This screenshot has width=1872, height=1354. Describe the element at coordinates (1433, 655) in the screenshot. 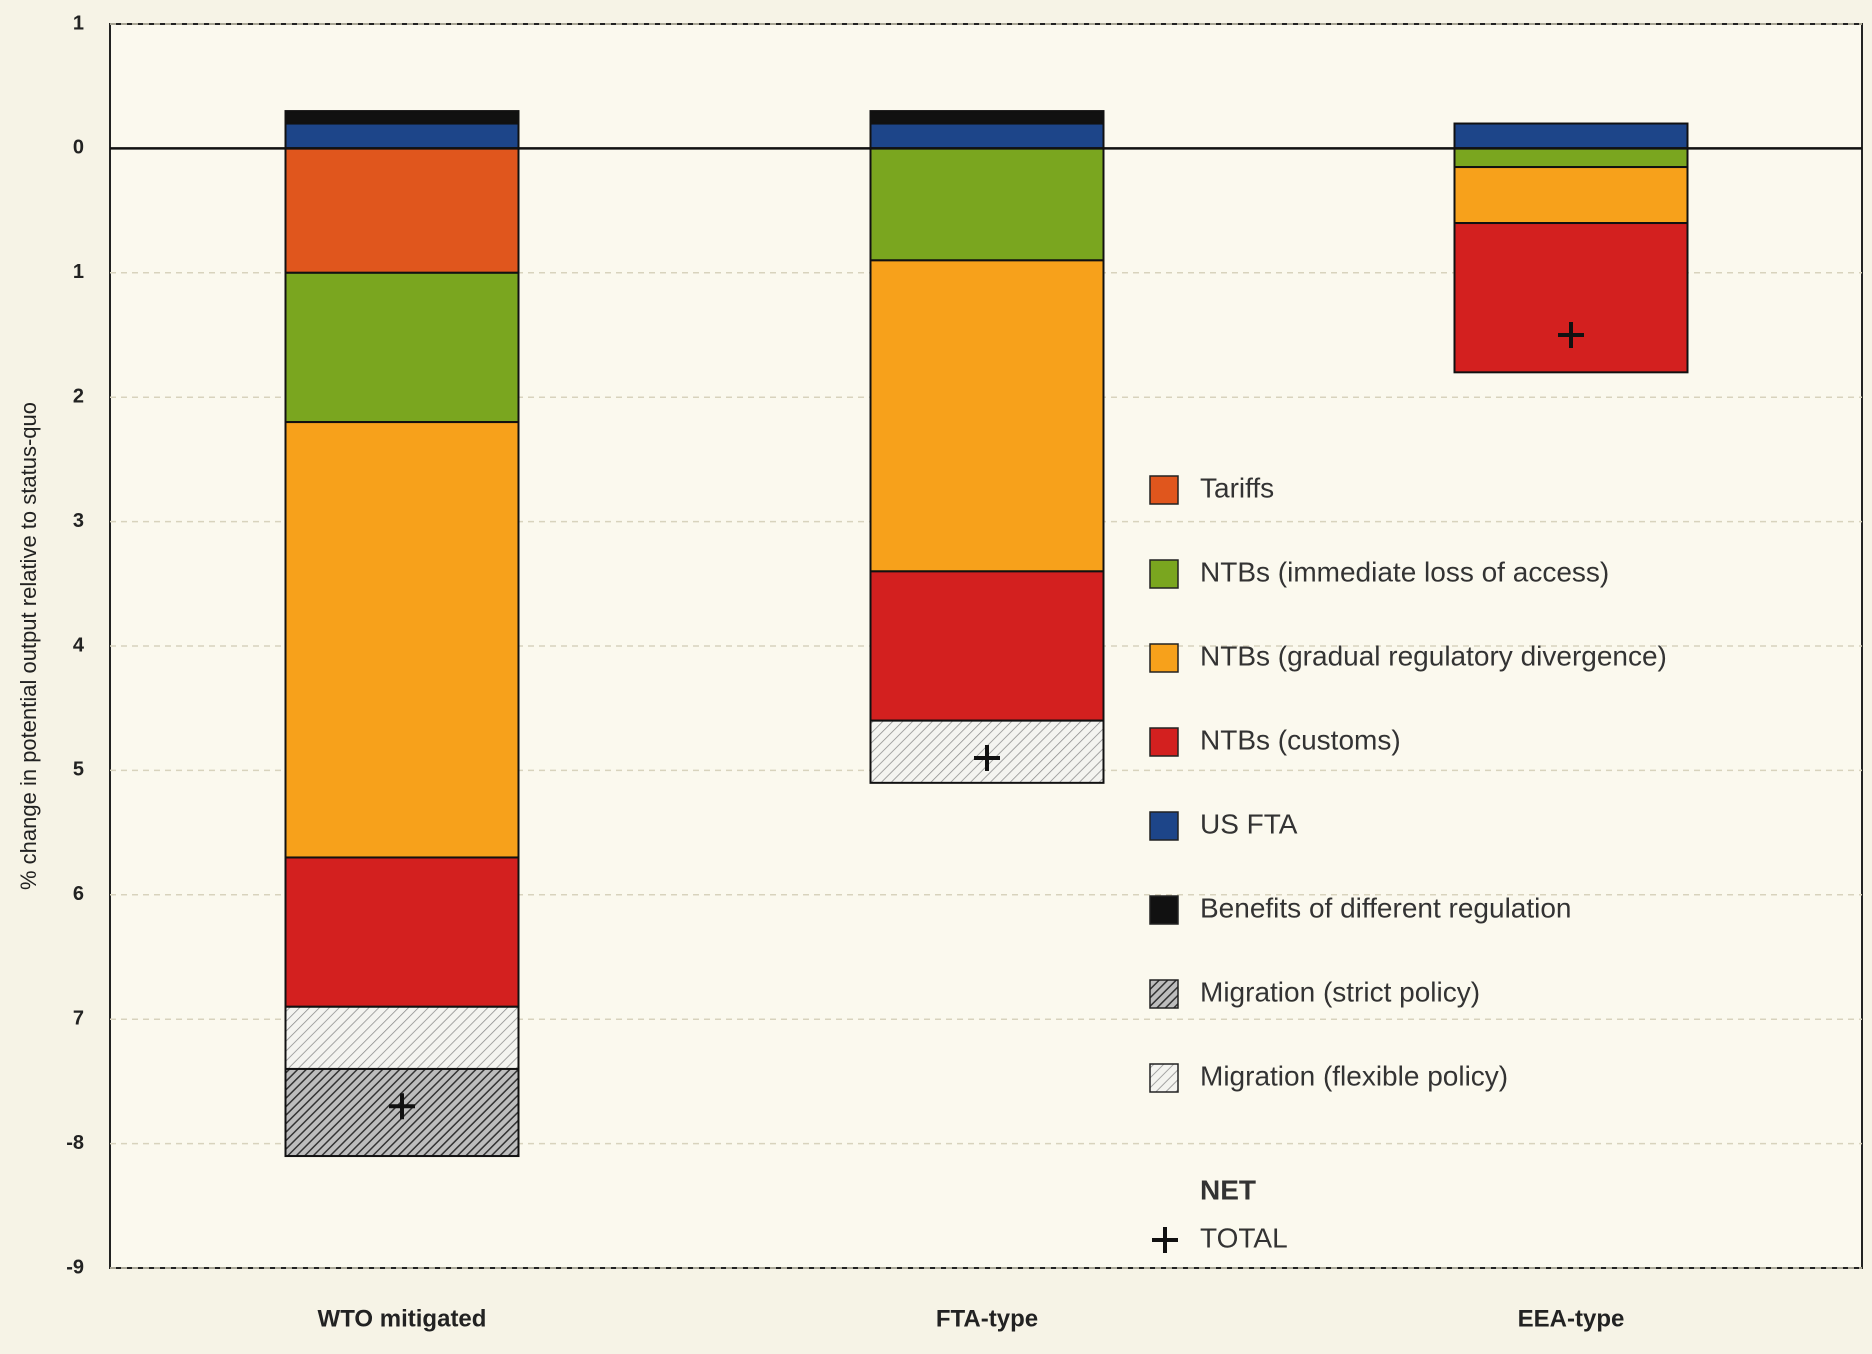

I see `legend-label: NTBs (gradual regulatory divergence)` at that location.